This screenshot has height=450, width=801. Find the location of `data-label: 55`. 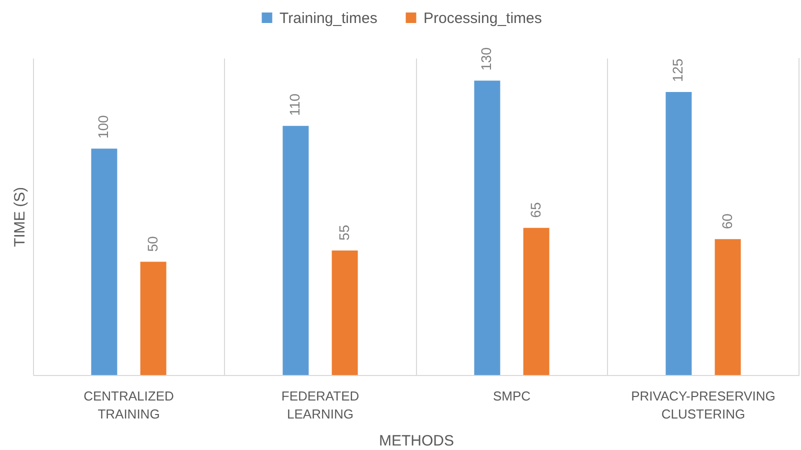

data-label: 55 is located at coordinates (344, 232).